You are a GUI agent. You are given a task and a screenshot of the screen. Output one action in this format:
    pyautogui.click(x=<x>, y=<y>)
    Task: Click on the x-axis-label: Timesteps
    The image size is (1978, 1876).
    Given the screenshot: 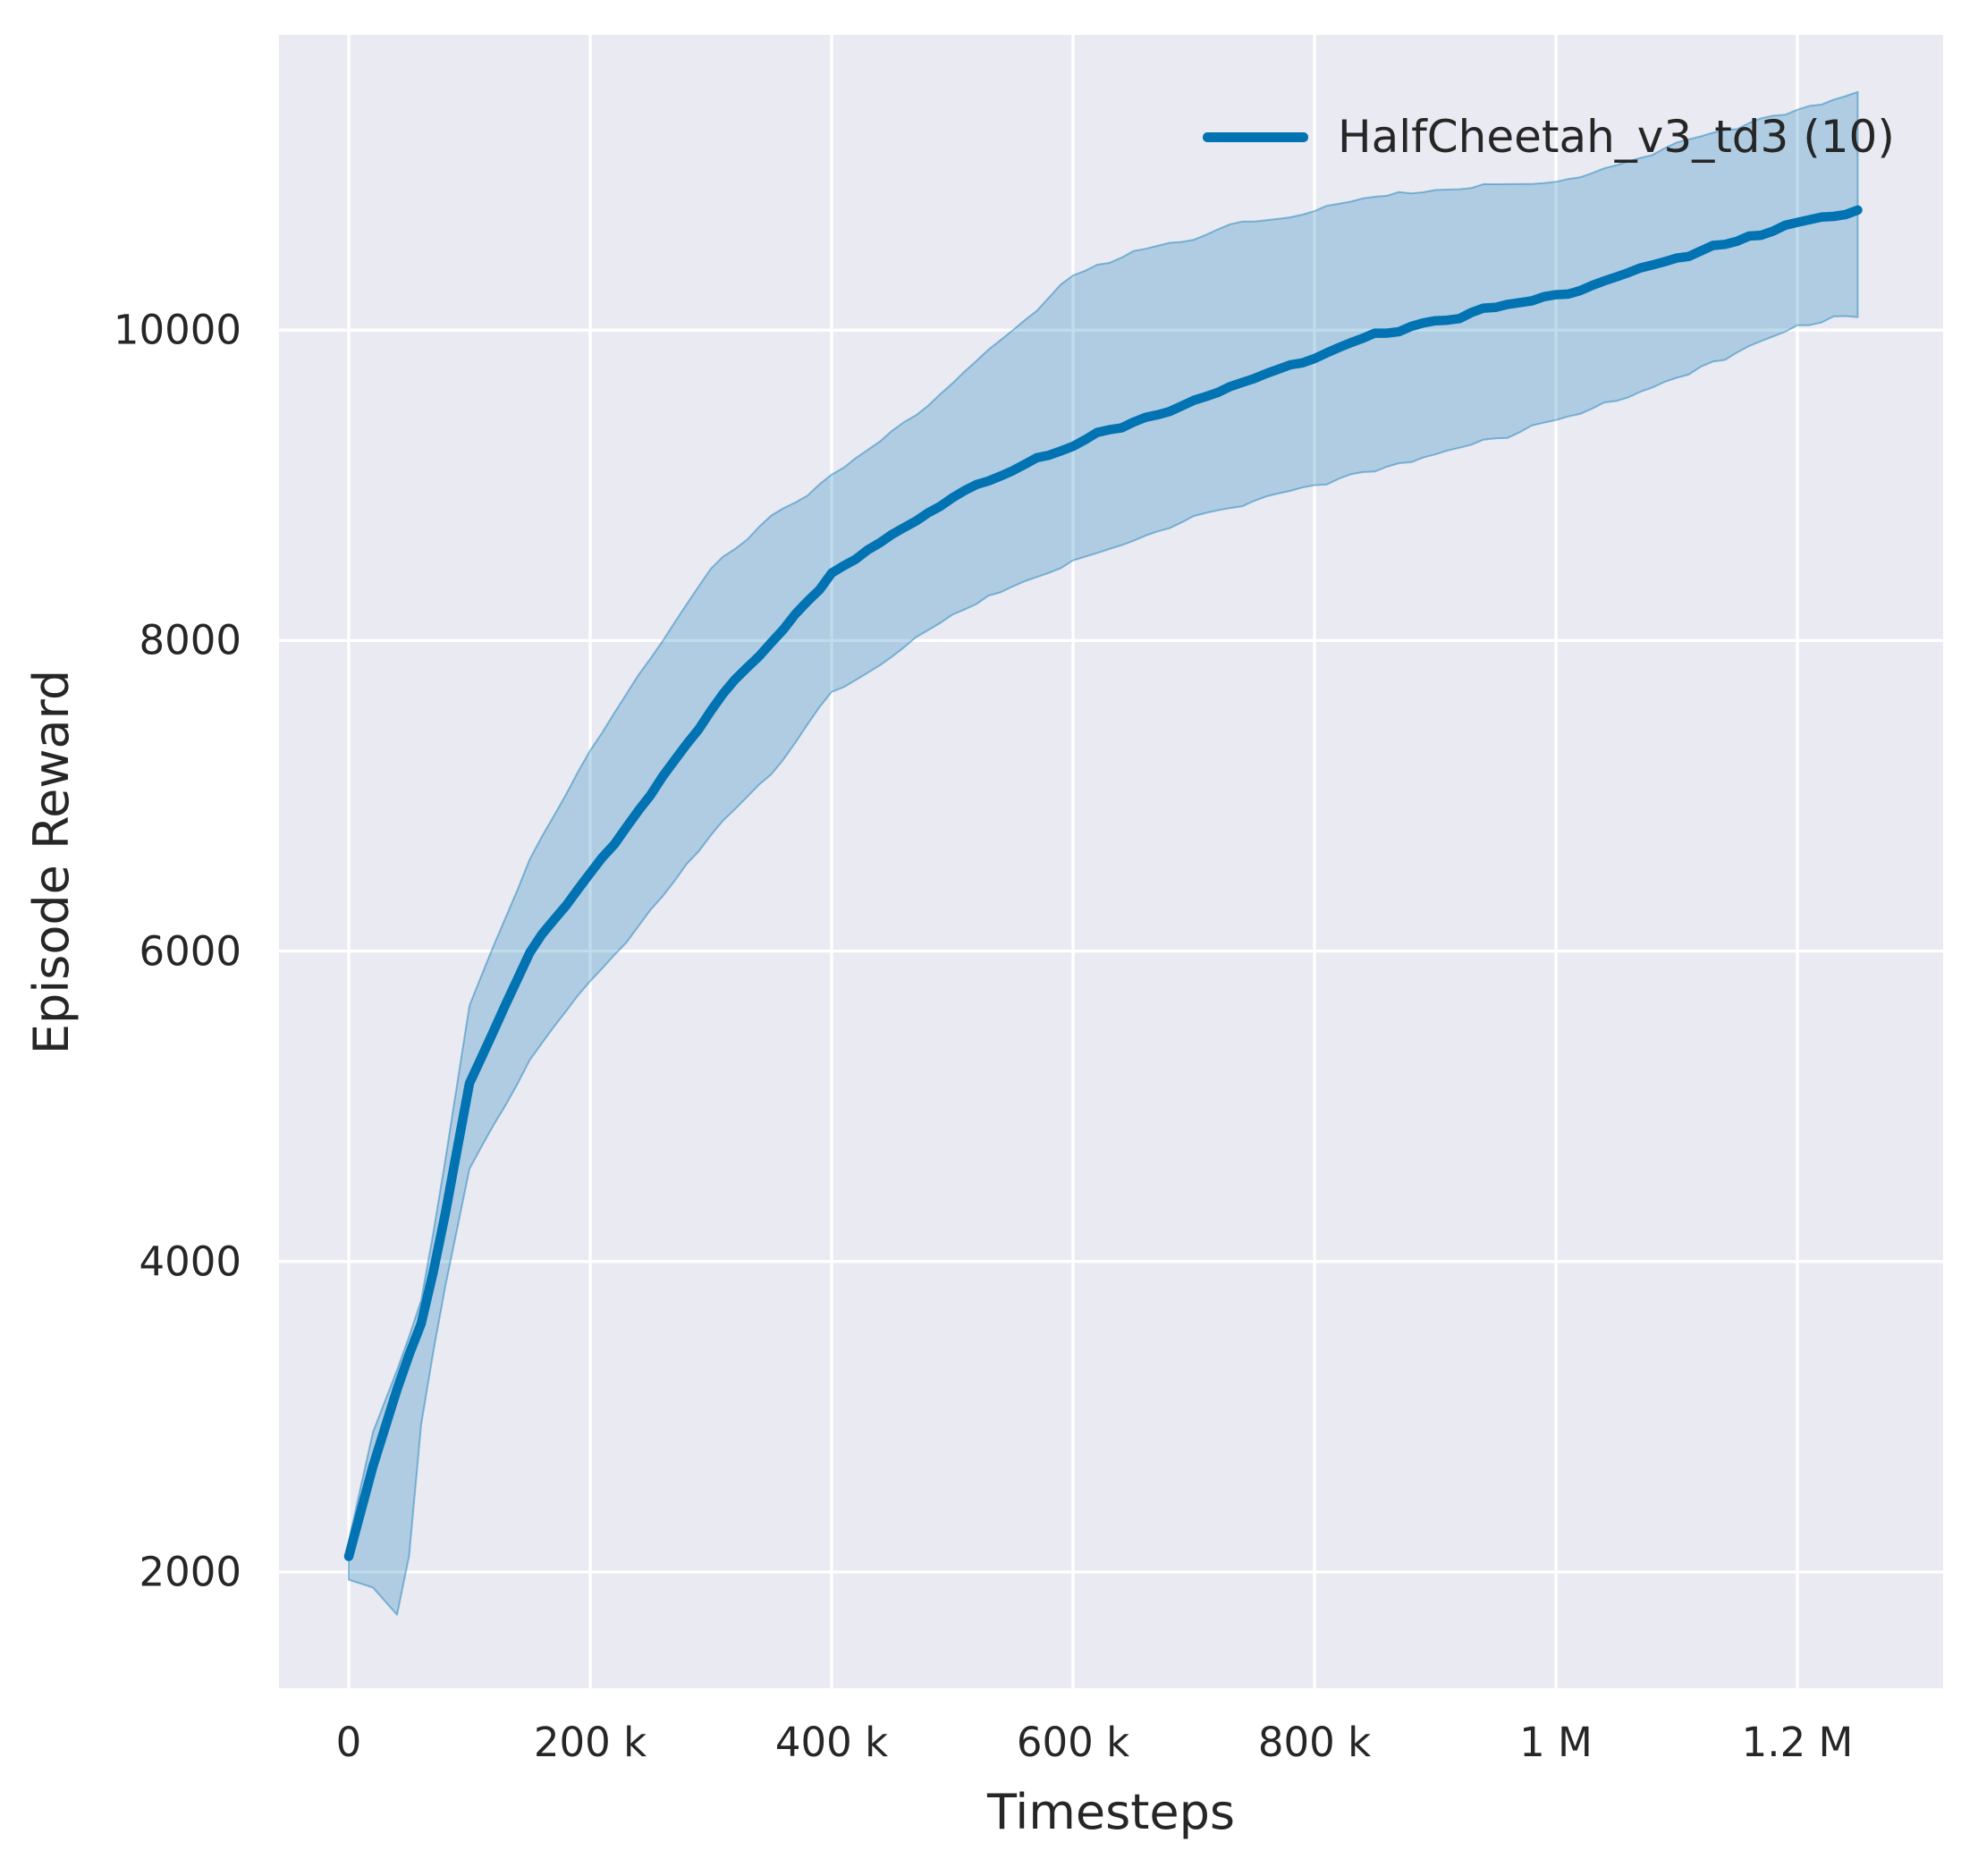 What is the action you would take?
    pyautogui.click(x=1111, y=1812)
    